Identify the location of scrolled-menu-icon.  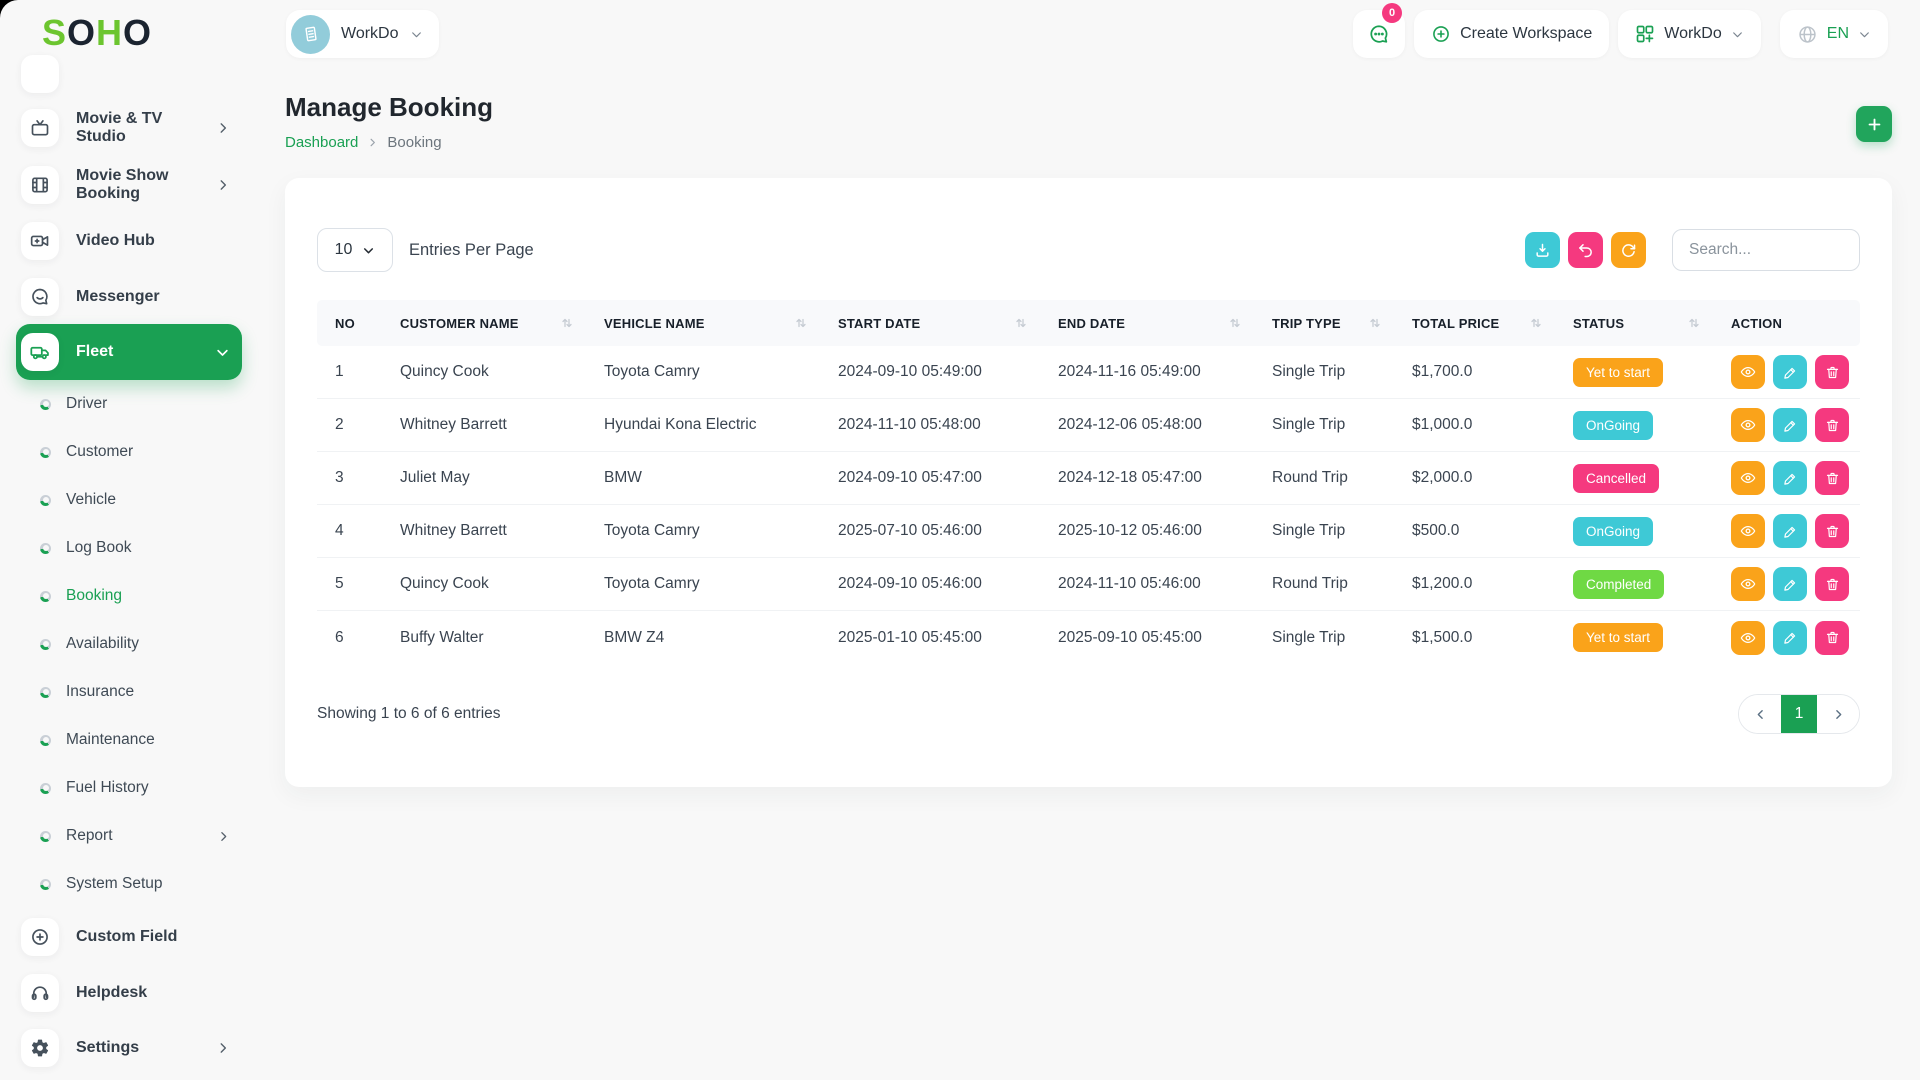
(40, 74).